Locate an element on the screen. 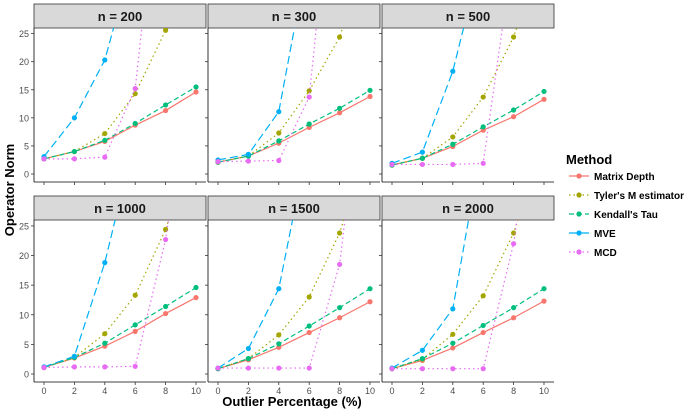  legend-entry: MCD is located at coordinates (593, 253).